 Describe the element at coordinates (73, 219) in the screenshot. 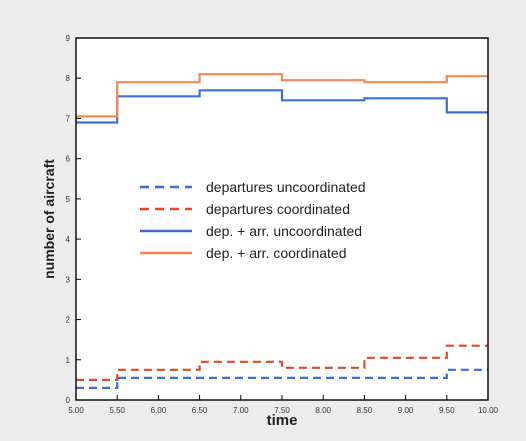

I see `y-axis: 0 1 2 3 4 5 6 7 8 9` at that location.